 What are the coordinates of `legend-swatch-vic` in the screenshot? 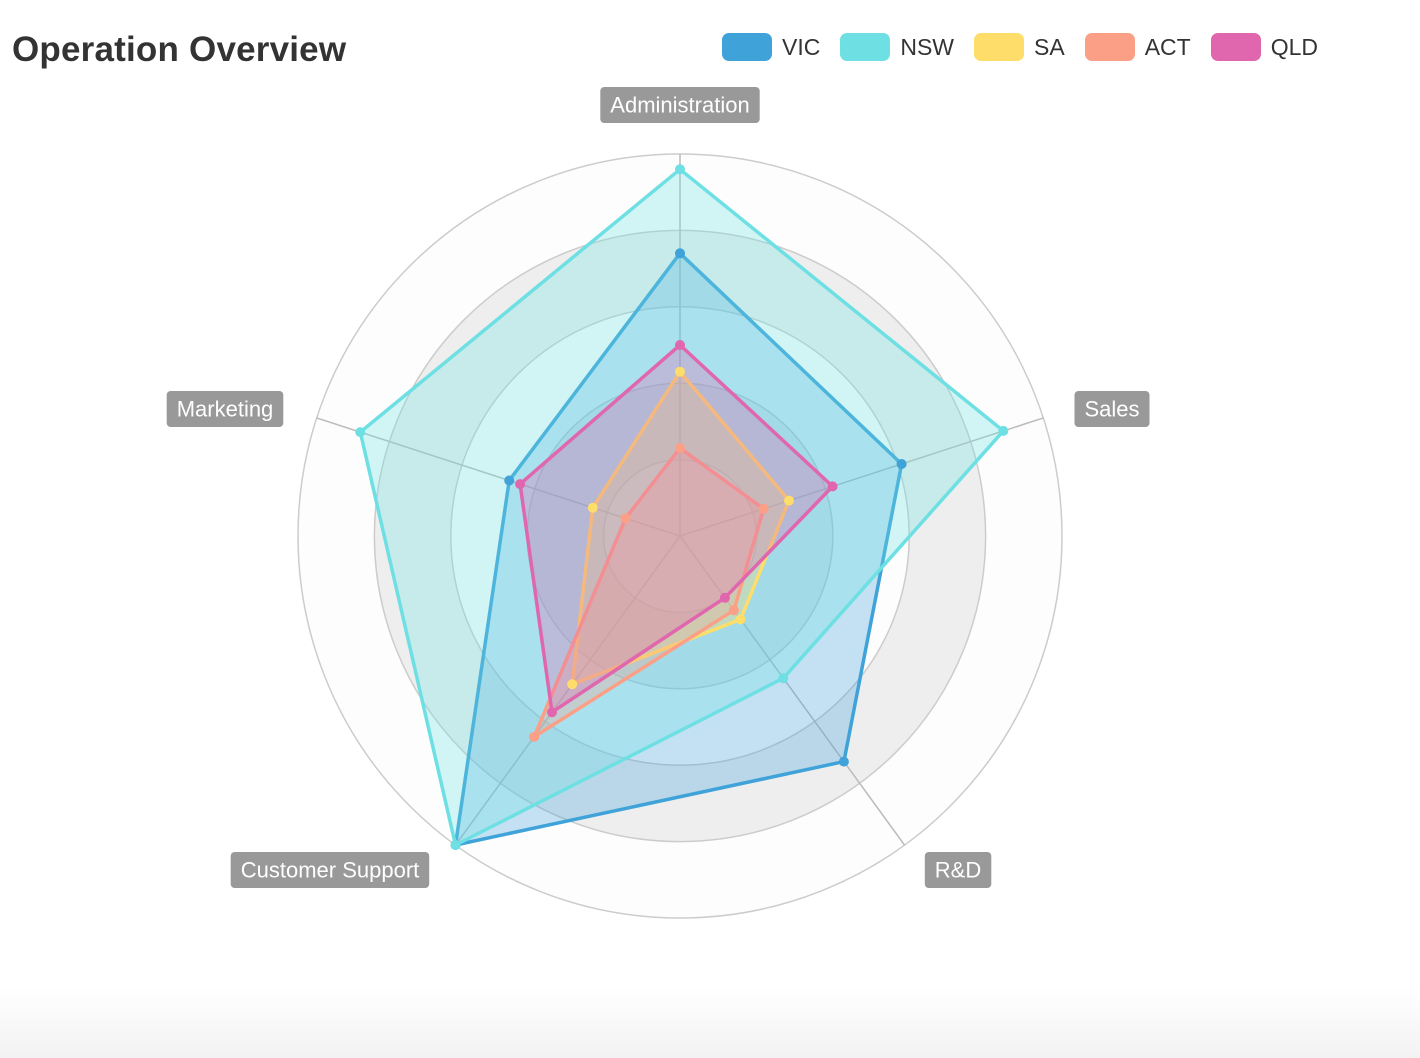 It's located at (747, 47).